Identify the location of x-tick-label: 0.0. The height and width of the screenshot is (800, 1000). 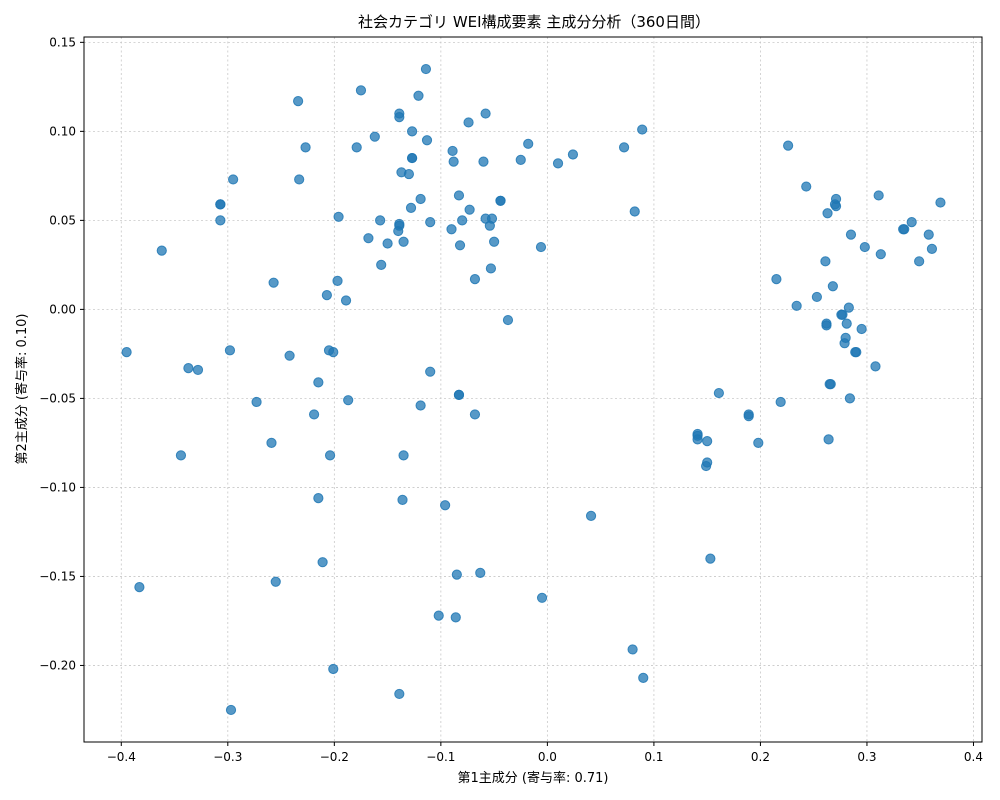
(547, 757).